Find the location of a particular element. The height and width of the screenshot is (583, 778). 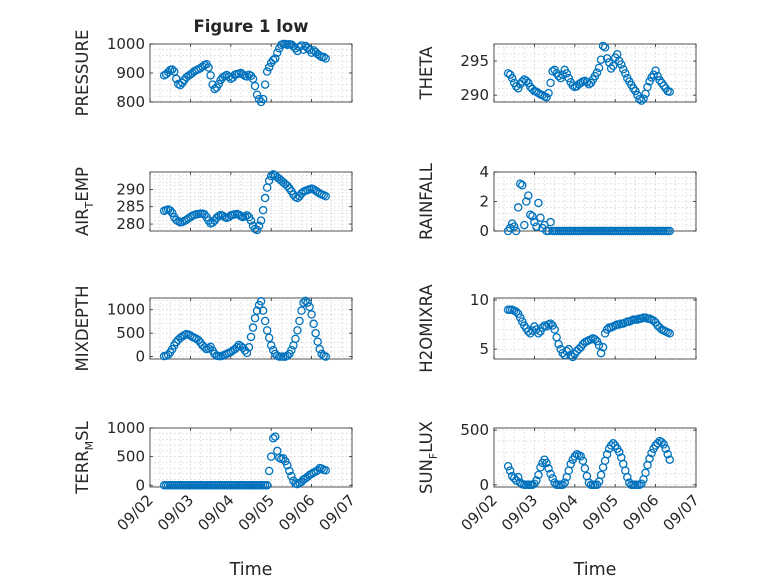

y-axis-label: TERRMSL is located at coordinates (84, 457).